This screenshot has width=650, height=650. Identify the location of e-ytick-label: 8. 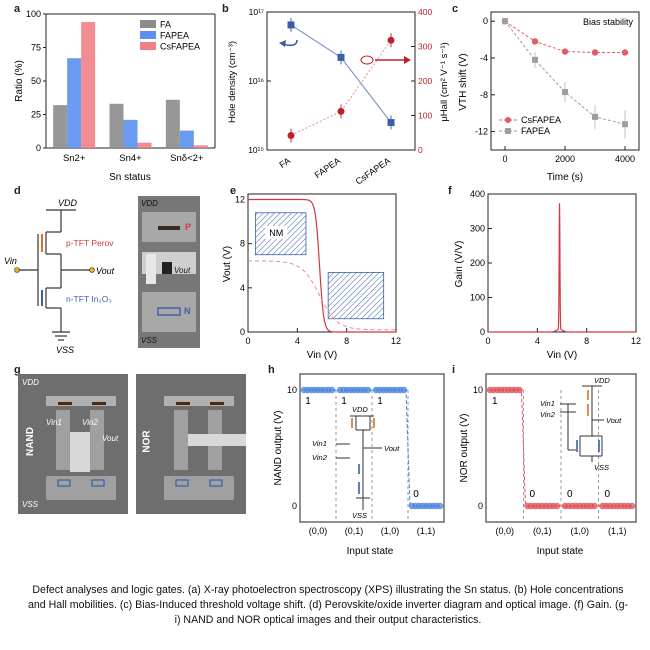
(242, 244).